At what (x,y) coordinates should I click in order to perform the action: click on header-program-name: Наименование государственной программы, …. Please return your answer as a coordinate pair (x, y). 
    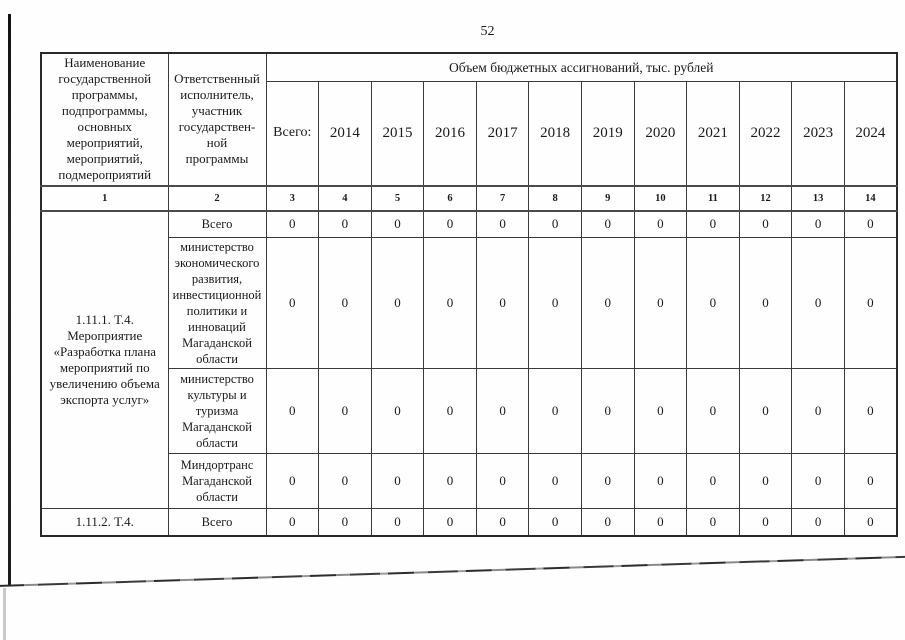
    Looking at the image, I should click on (104, 119).